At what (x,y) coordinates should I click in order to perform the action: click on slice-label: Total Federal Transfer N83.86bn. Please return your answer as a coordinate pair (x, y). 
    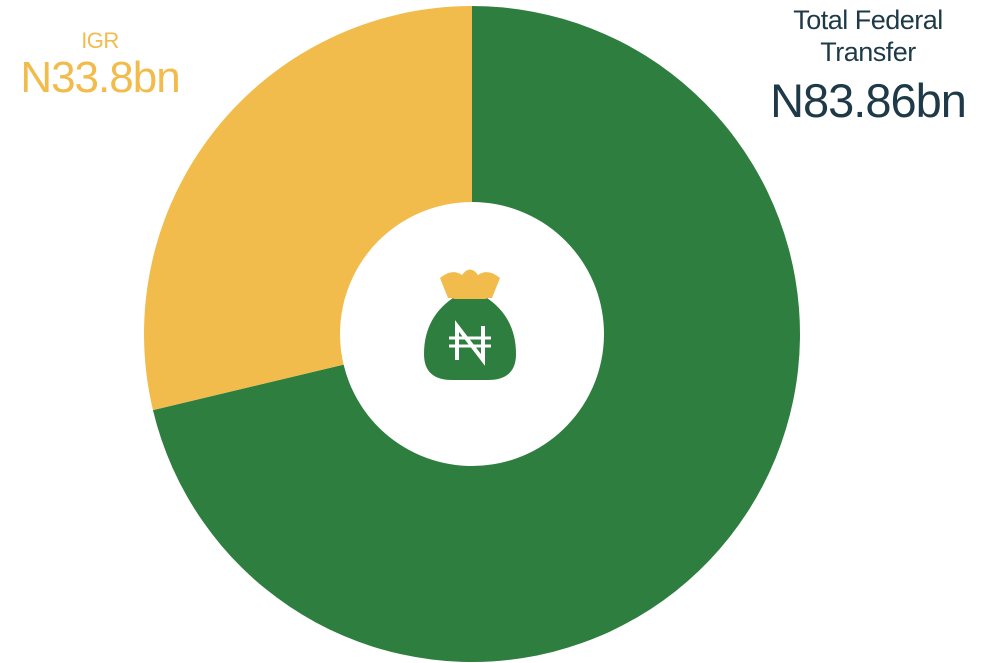
    Looking at the image, I should click on (868, 66).